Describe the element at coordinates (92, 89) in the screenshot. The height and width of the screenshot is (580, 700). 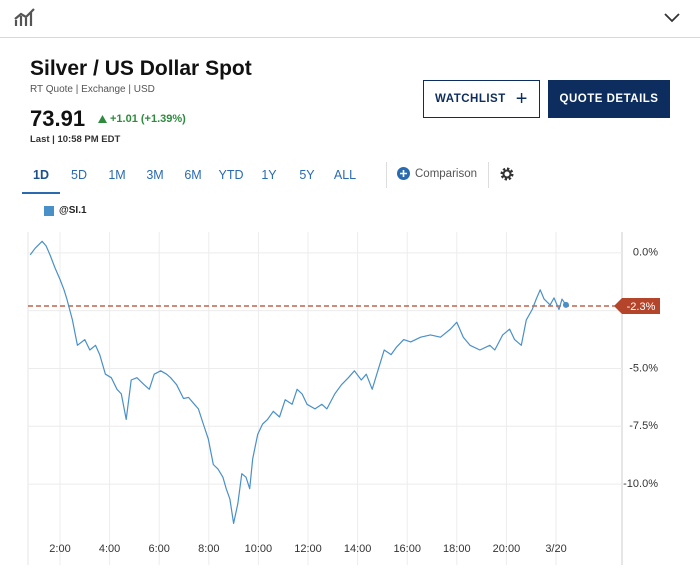
I see `subtitle: RT Quote | Exchange | USD` at that location.